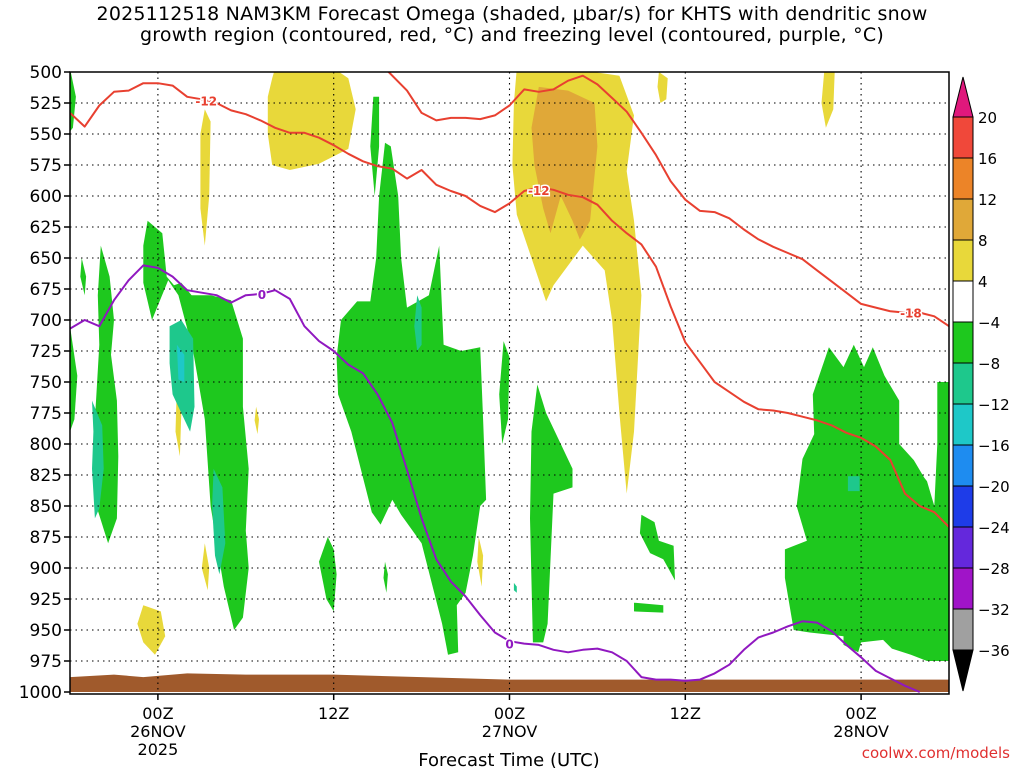 Image resolution: width=1024 pixels, height=768 pixels. What do you see at coordinates (994, 405) in the screenshot?
I see `colorbar-label-7: −12` at bounding box center [994, 405].